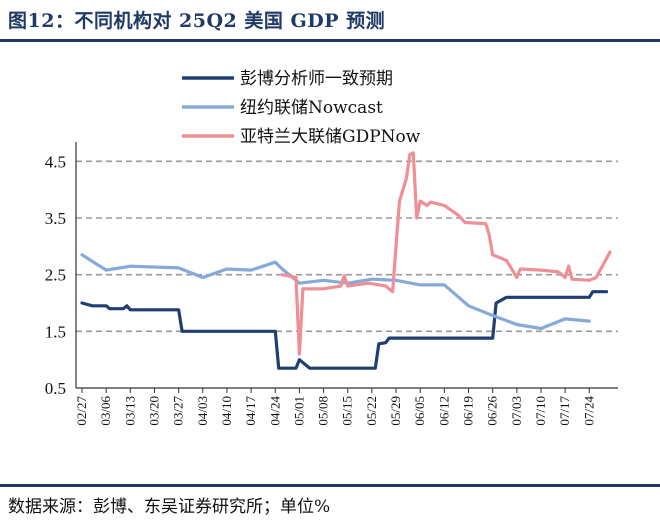 Image resolution: width=660 pixels, height=526 pixels. Describe the element at coordinates (335, 292) in the screenshot. I see `nowcast-series-line` at that location.